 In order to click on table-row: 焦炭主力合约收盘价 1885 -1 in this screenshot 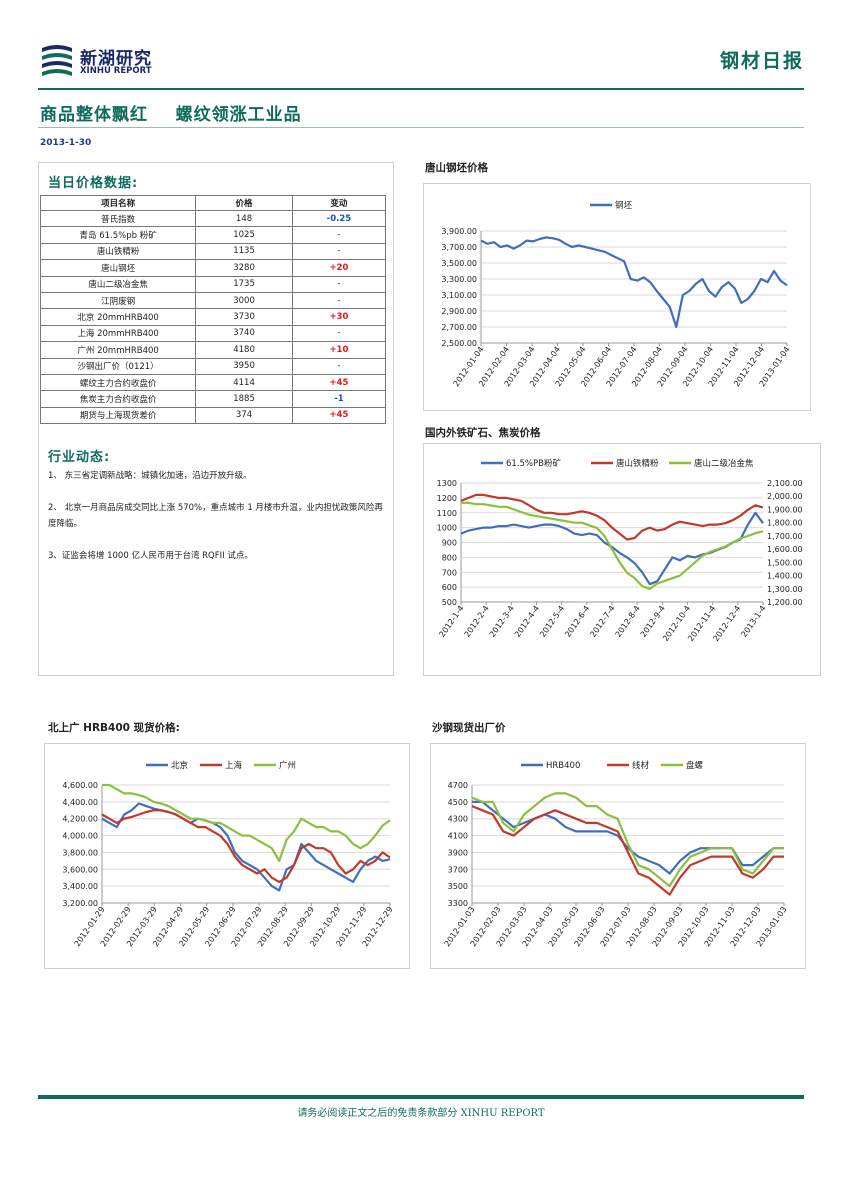, I will do `click(213, 399)`.